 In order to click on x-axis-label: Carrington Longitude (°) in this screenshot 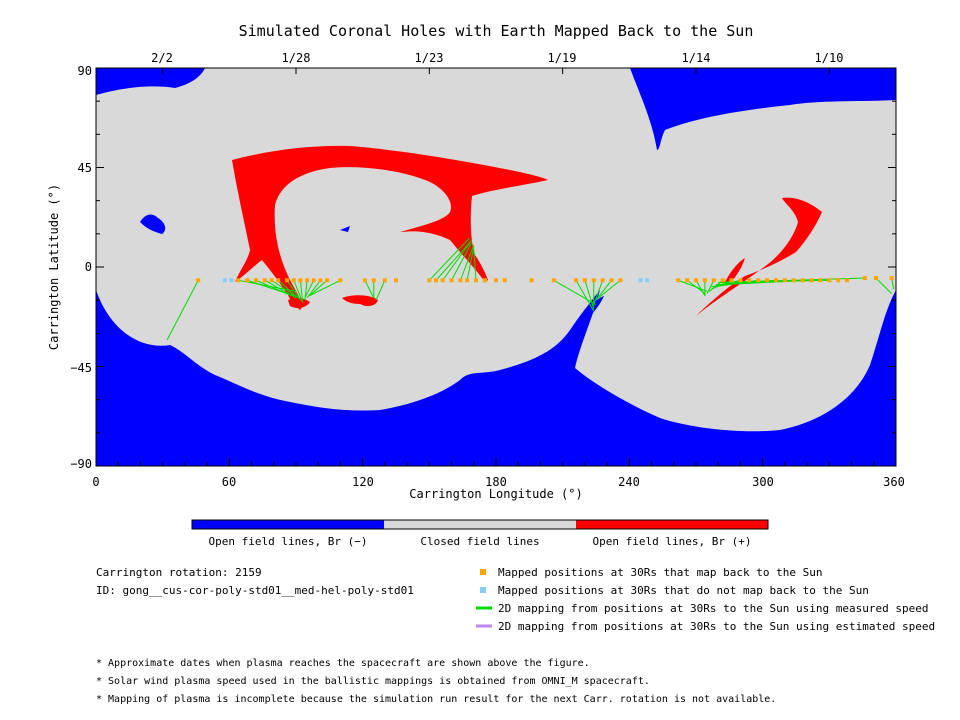, I will do `click(495, 494)`.